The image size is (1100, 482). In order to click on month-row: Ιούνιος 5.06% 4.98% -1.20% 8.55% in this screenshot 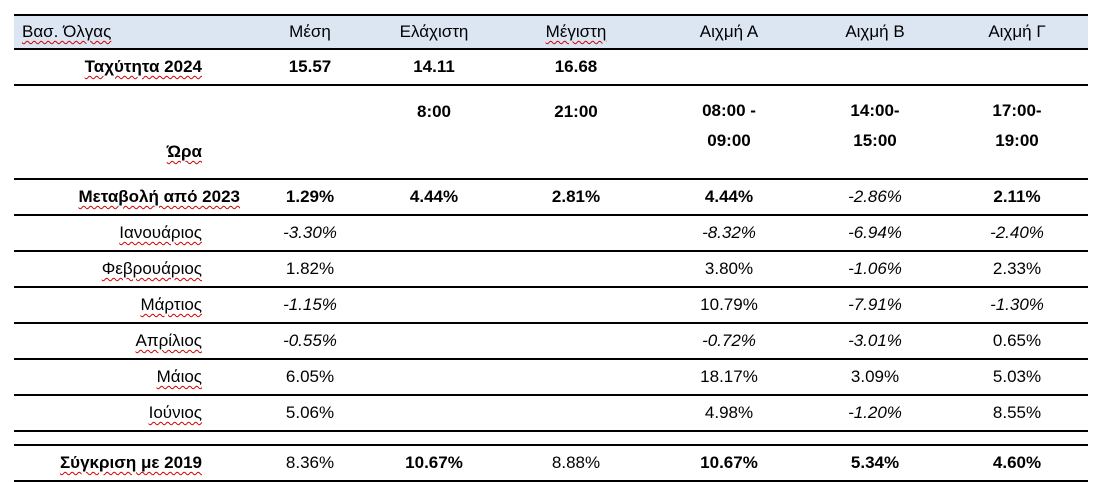, I will do `click(551, 413)`.